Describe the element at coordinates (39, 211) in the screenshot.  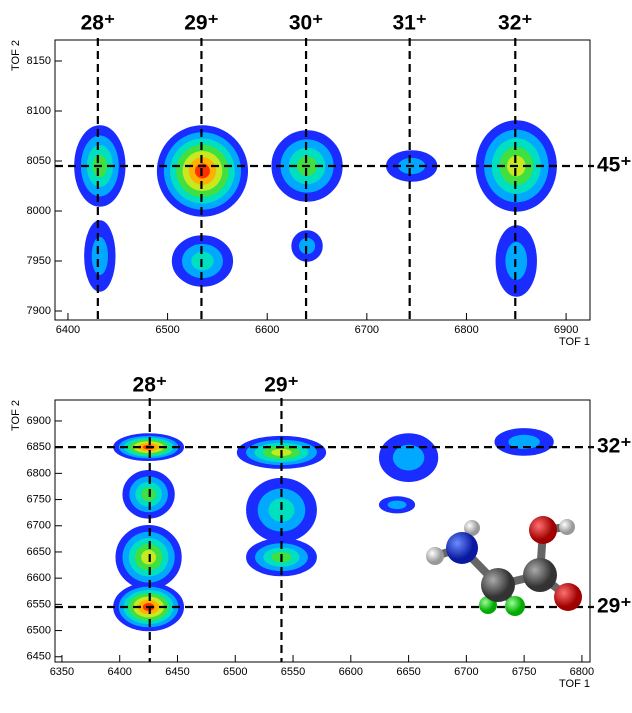
I see `y-tick-label: 8000` at that location.